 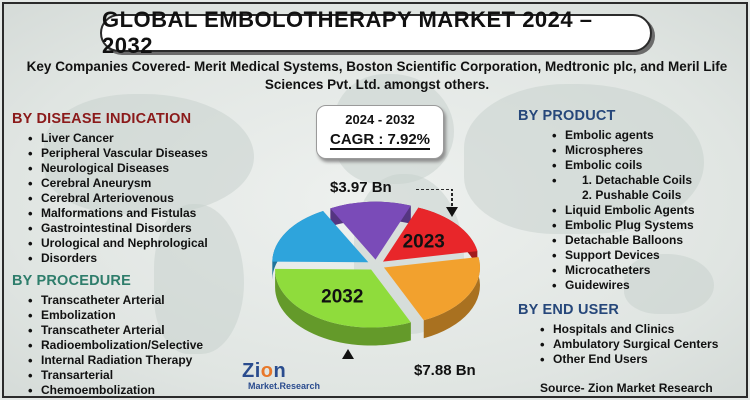 I want to click on market-pie-chart: 2023 2032, so click(x=376, y=274).